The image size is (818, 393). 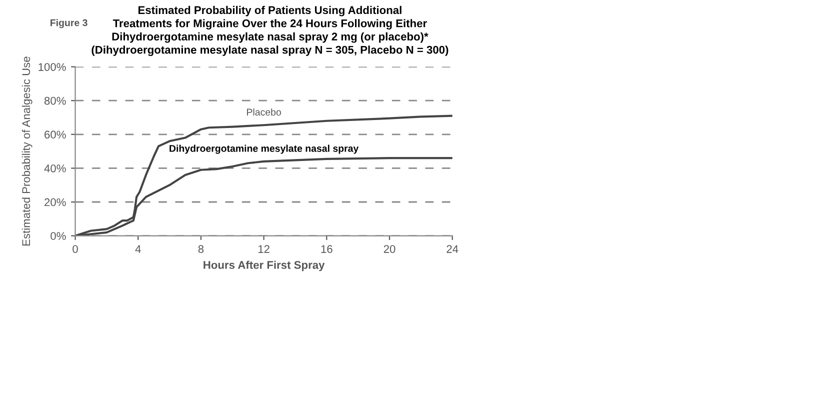 I want to click on x-tick-label: 4, so click(x=138, y=249).